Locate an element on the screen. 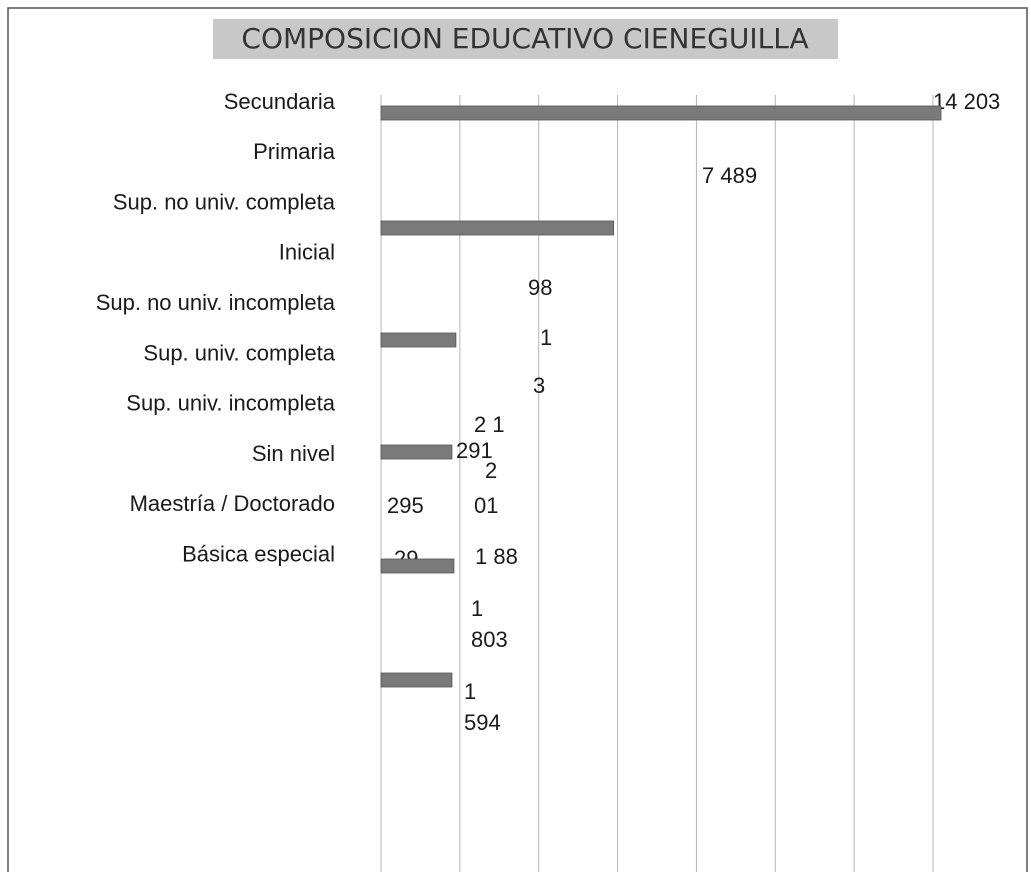 This screenshot has height=877, width=1031. value-label: 7 489 is located at coordinates (729, 175).